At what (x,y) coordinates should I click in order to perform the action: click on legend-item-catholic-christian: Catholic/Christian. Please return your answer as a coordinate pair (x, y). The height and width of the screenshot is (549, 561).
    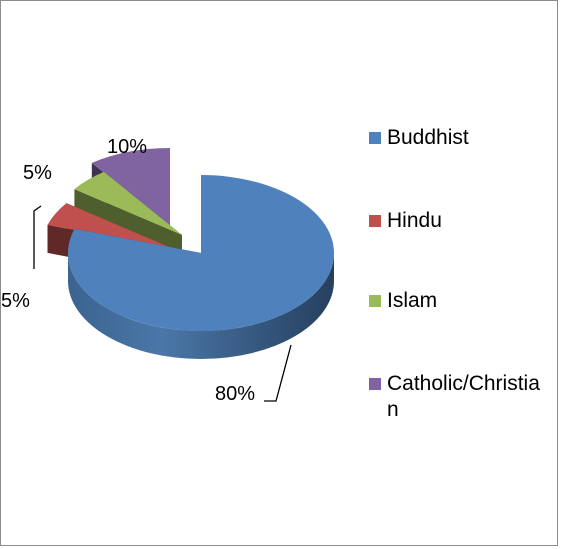
    Looking at the image, I should click on (458, 397).